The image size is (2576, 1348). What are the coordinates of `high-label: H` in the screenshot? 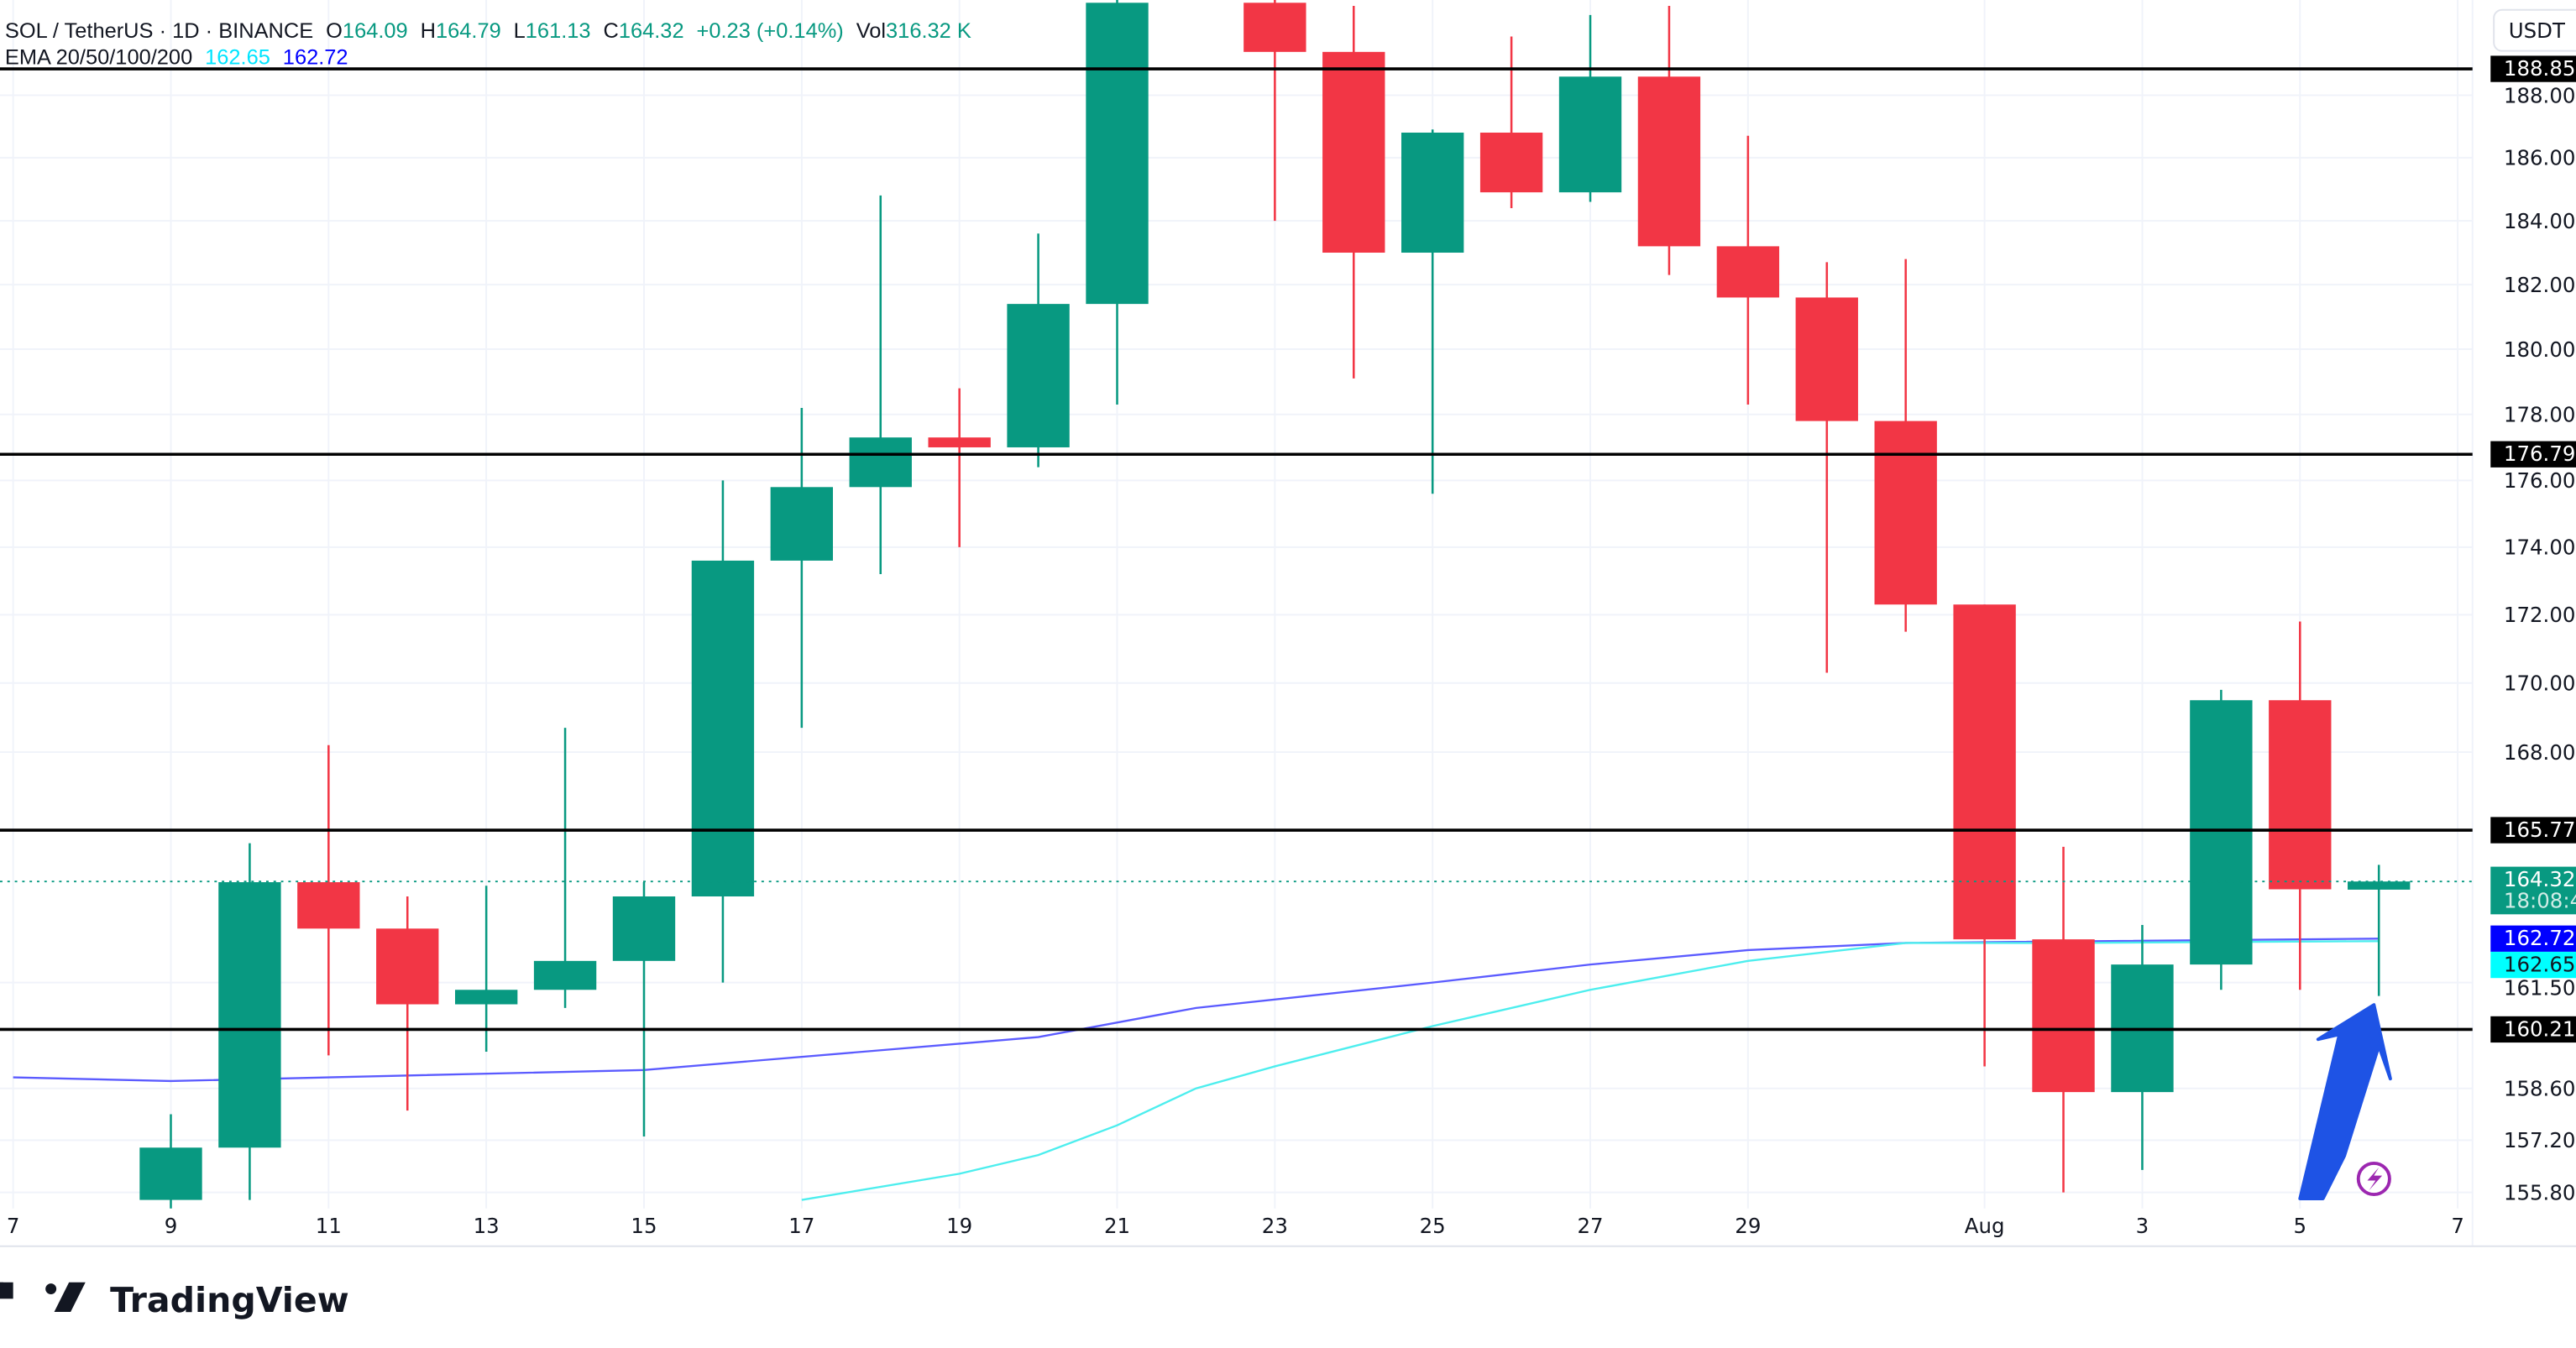 It's located at (428, 31).